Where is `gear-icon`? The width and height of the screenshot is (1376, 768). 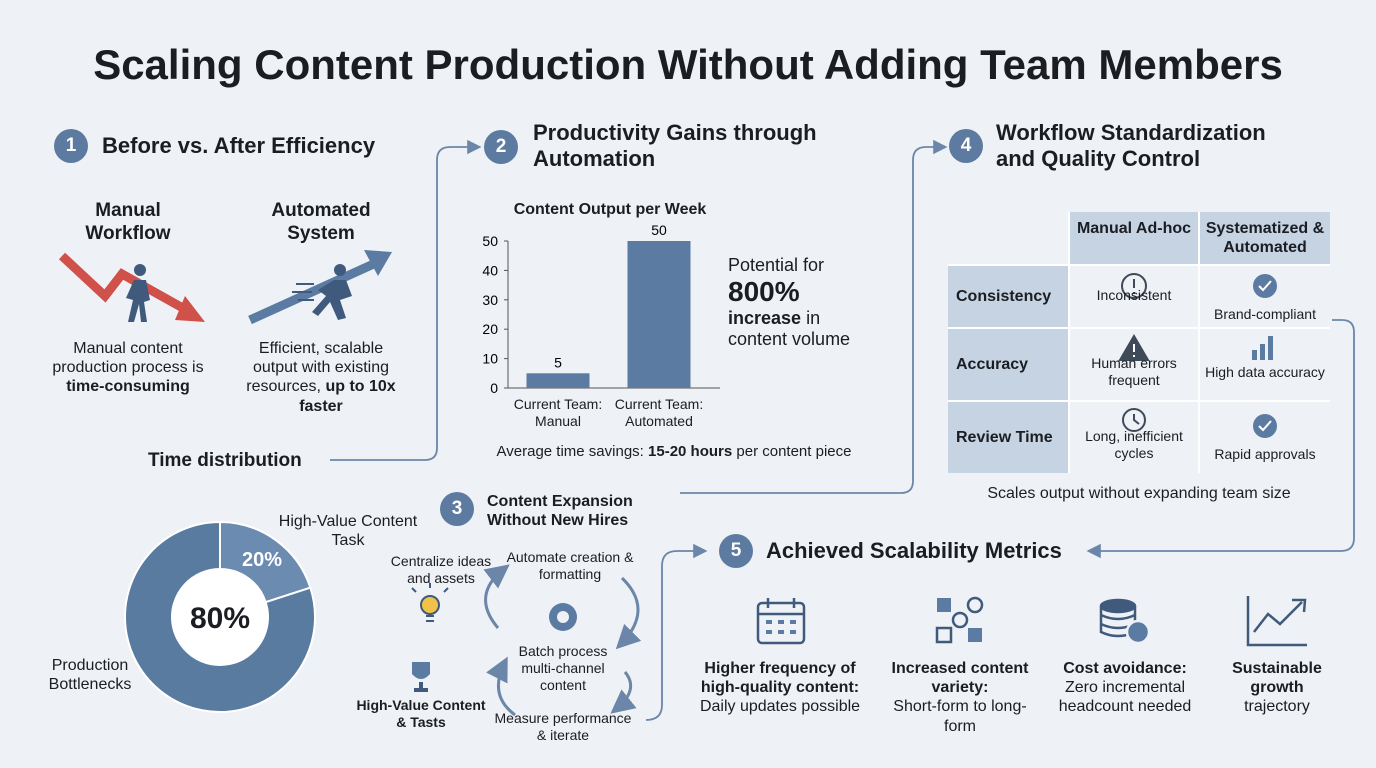 gear-icon is located at coordinates (563, 617).